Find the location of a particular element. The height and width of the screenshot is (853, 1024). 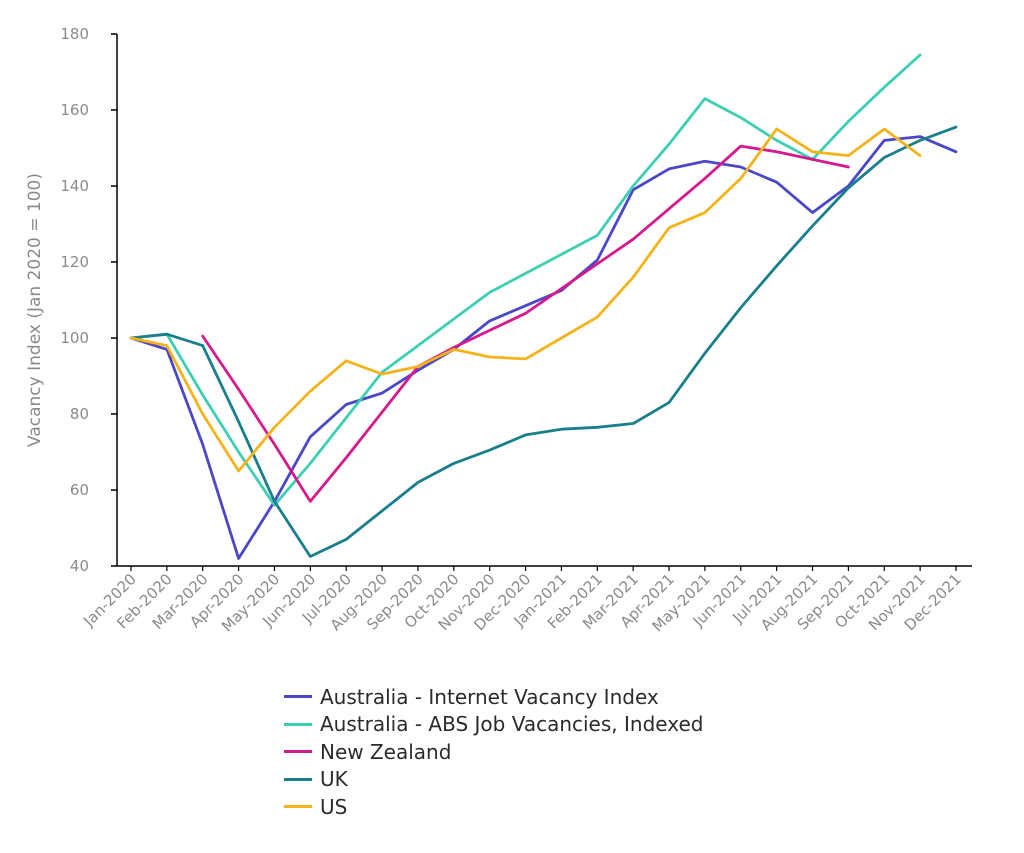

y-tick-label: 100 is located at coordinates (74, 338).